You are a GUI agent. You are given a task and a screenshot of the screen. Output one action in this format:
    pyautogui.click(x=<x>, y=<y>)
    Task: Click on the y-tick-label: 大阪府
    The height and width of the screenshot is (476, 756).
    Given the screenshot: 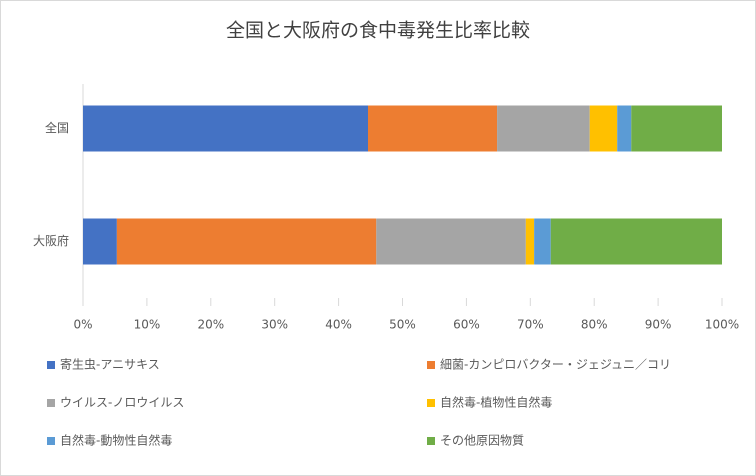 What is the action you would take?
    pyautogui.click(x=51, y=240)
    